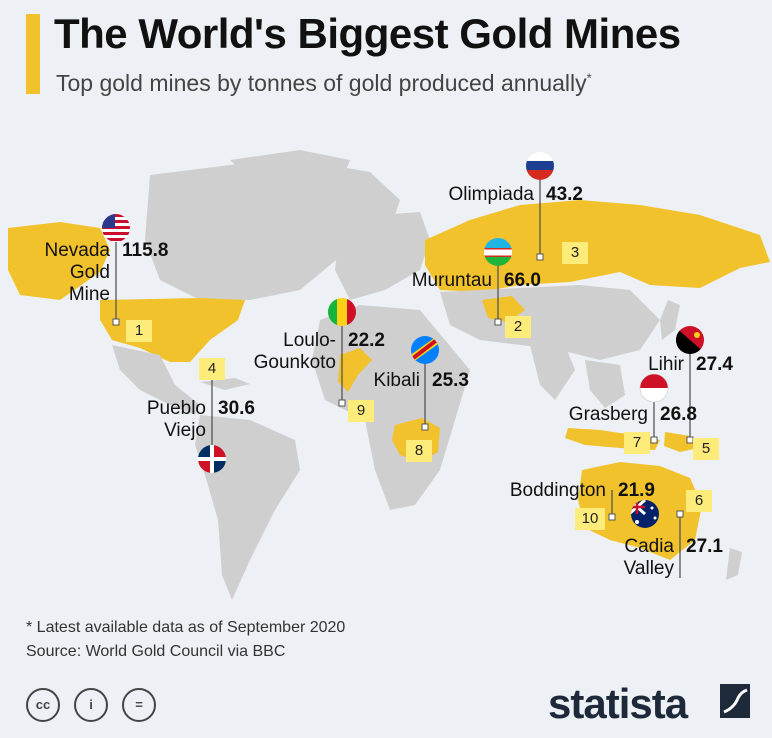  What do you see at coordinates (89, 272) in the screenshot?
I see `mine-name-1-line2: Gold` at bounding box center [89, 272].